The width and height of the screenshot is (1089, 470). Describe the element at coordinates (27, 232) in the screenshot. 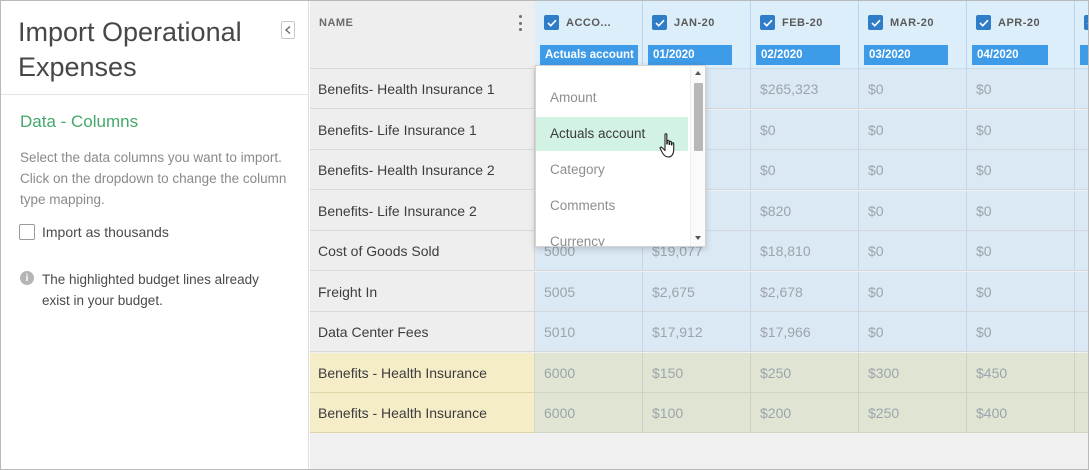

I see `import-thousands-checkbox` at that location.